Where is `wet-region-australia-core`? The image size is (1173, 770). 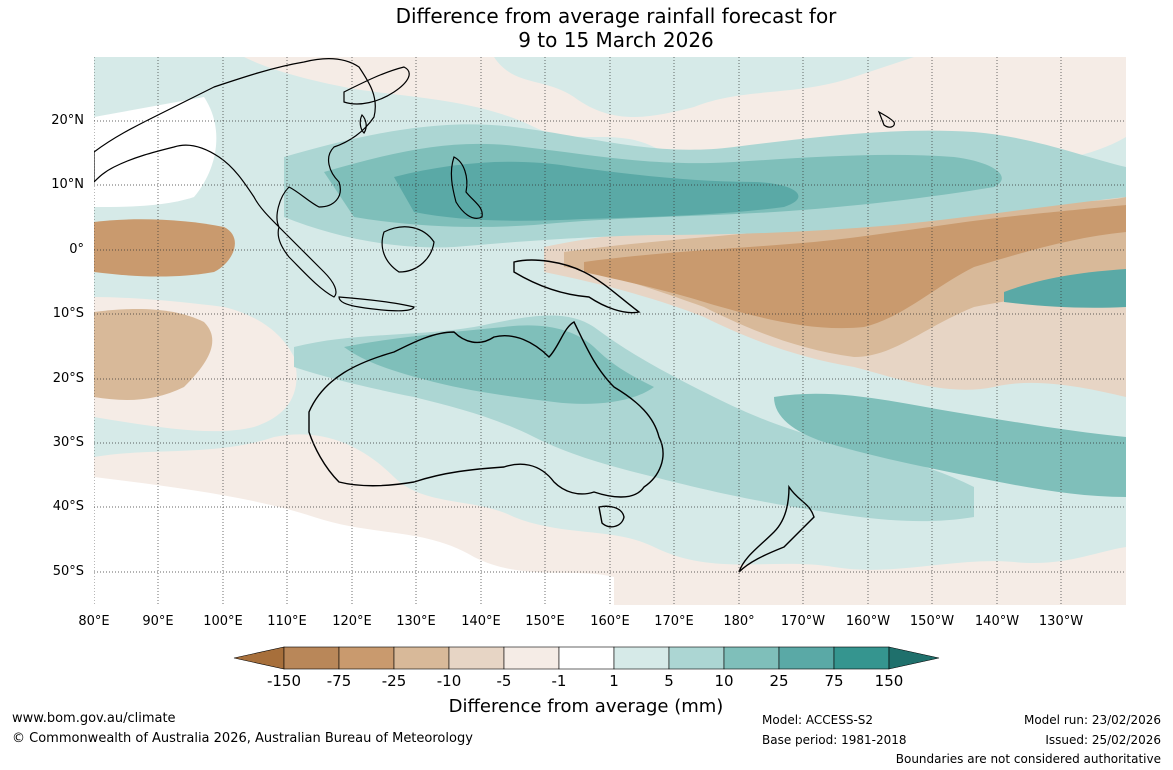
wet-region-australia-core is located at coordinates (499, 364).